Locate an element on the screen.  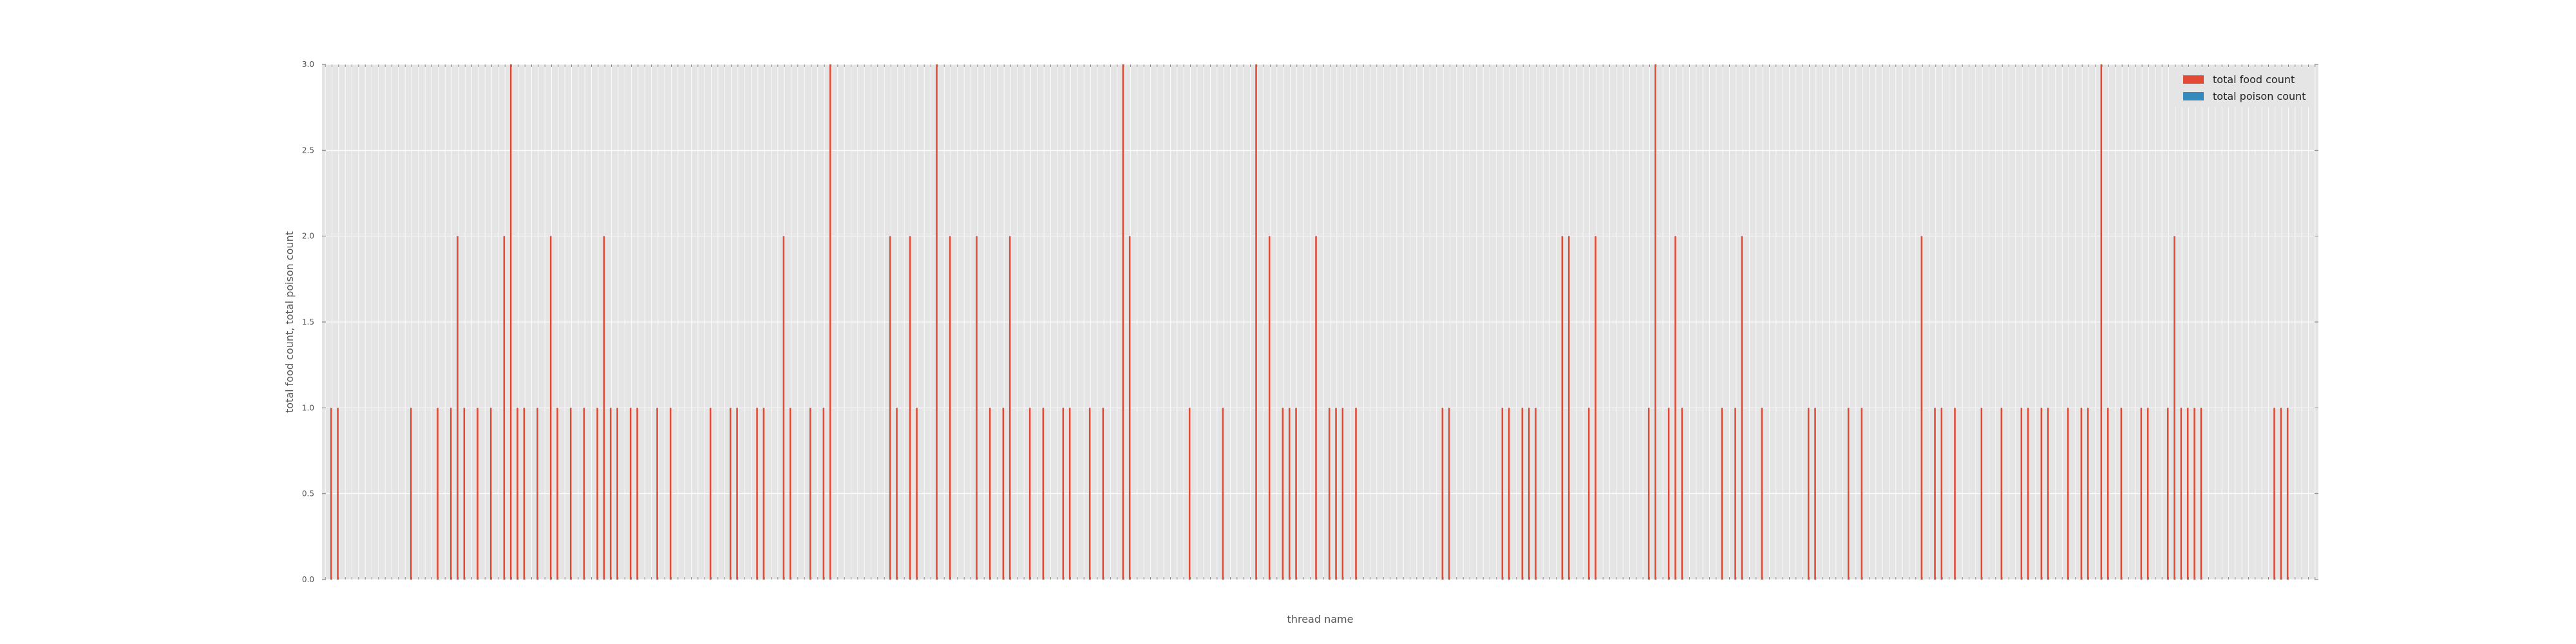
legend-label-food: total food count is located at coordinates (2254, 79).